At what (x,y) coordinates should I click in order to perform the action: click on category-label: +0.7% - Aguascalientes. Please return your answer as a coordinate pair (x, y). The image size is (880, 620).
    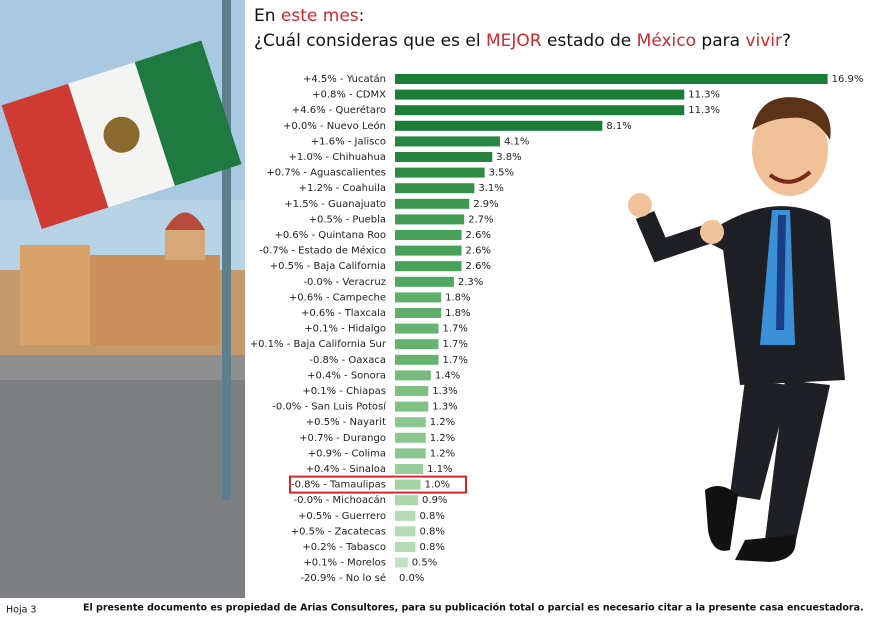
    Looking at the image, I should click on (326, 173).